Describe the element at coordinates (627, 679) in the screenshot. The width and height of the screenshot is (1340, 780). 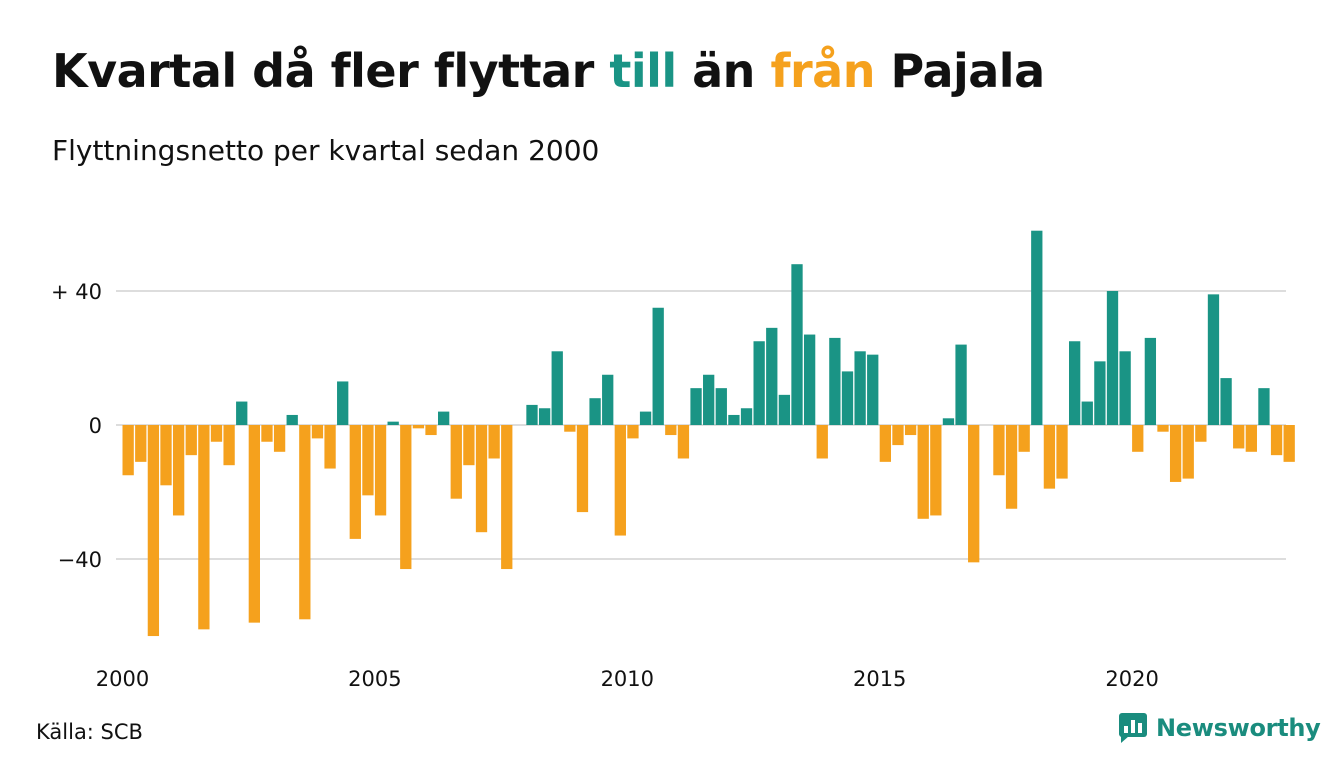
I see `x-tick-label: 2010` at that location.